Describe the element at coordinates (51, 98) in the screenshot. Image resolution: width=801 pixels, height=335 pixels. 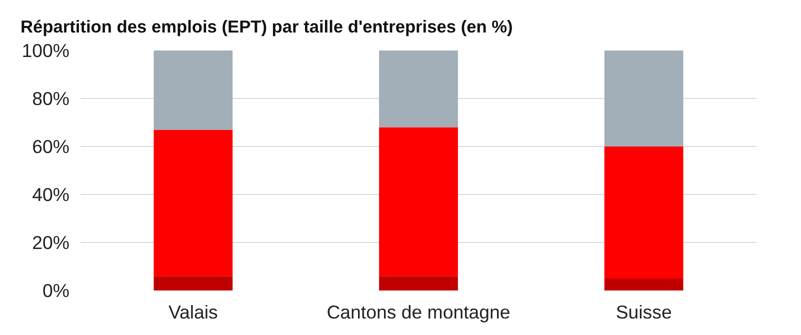
I see `y-tick-label: 80%` at that location.